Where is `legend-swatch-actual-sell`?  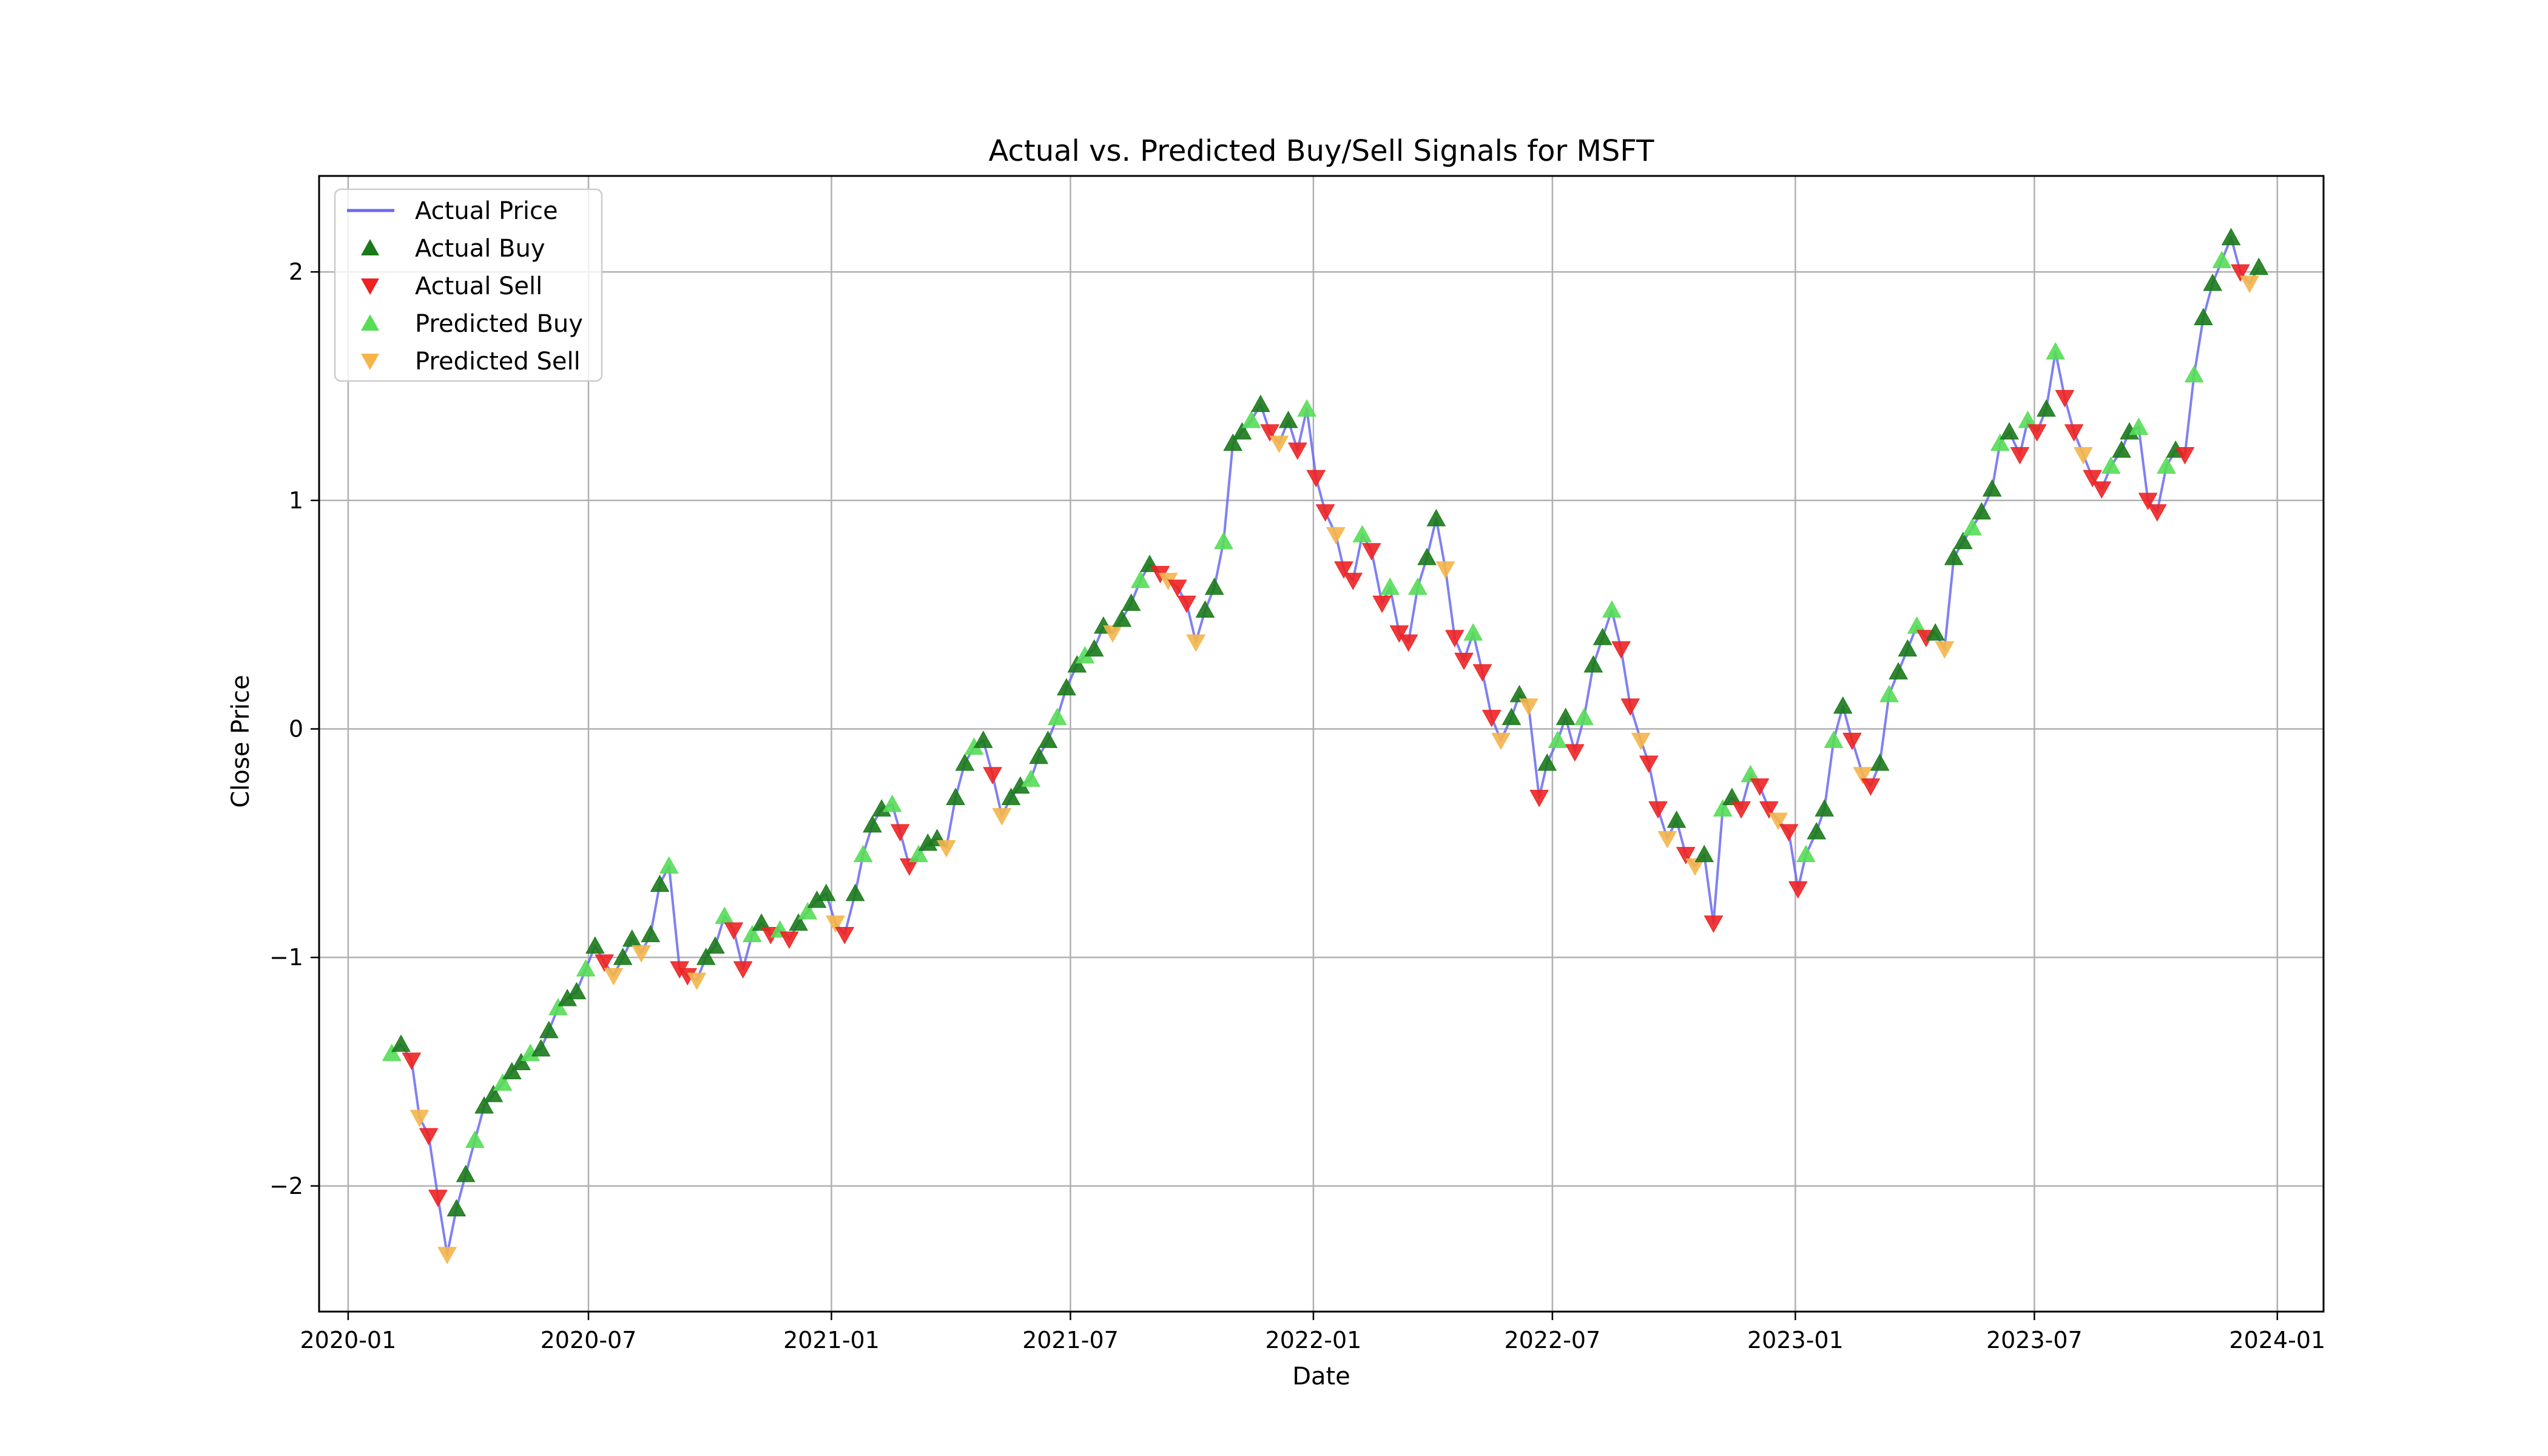
legend-swatch-actual-sell is located at coordinates (370, 286).